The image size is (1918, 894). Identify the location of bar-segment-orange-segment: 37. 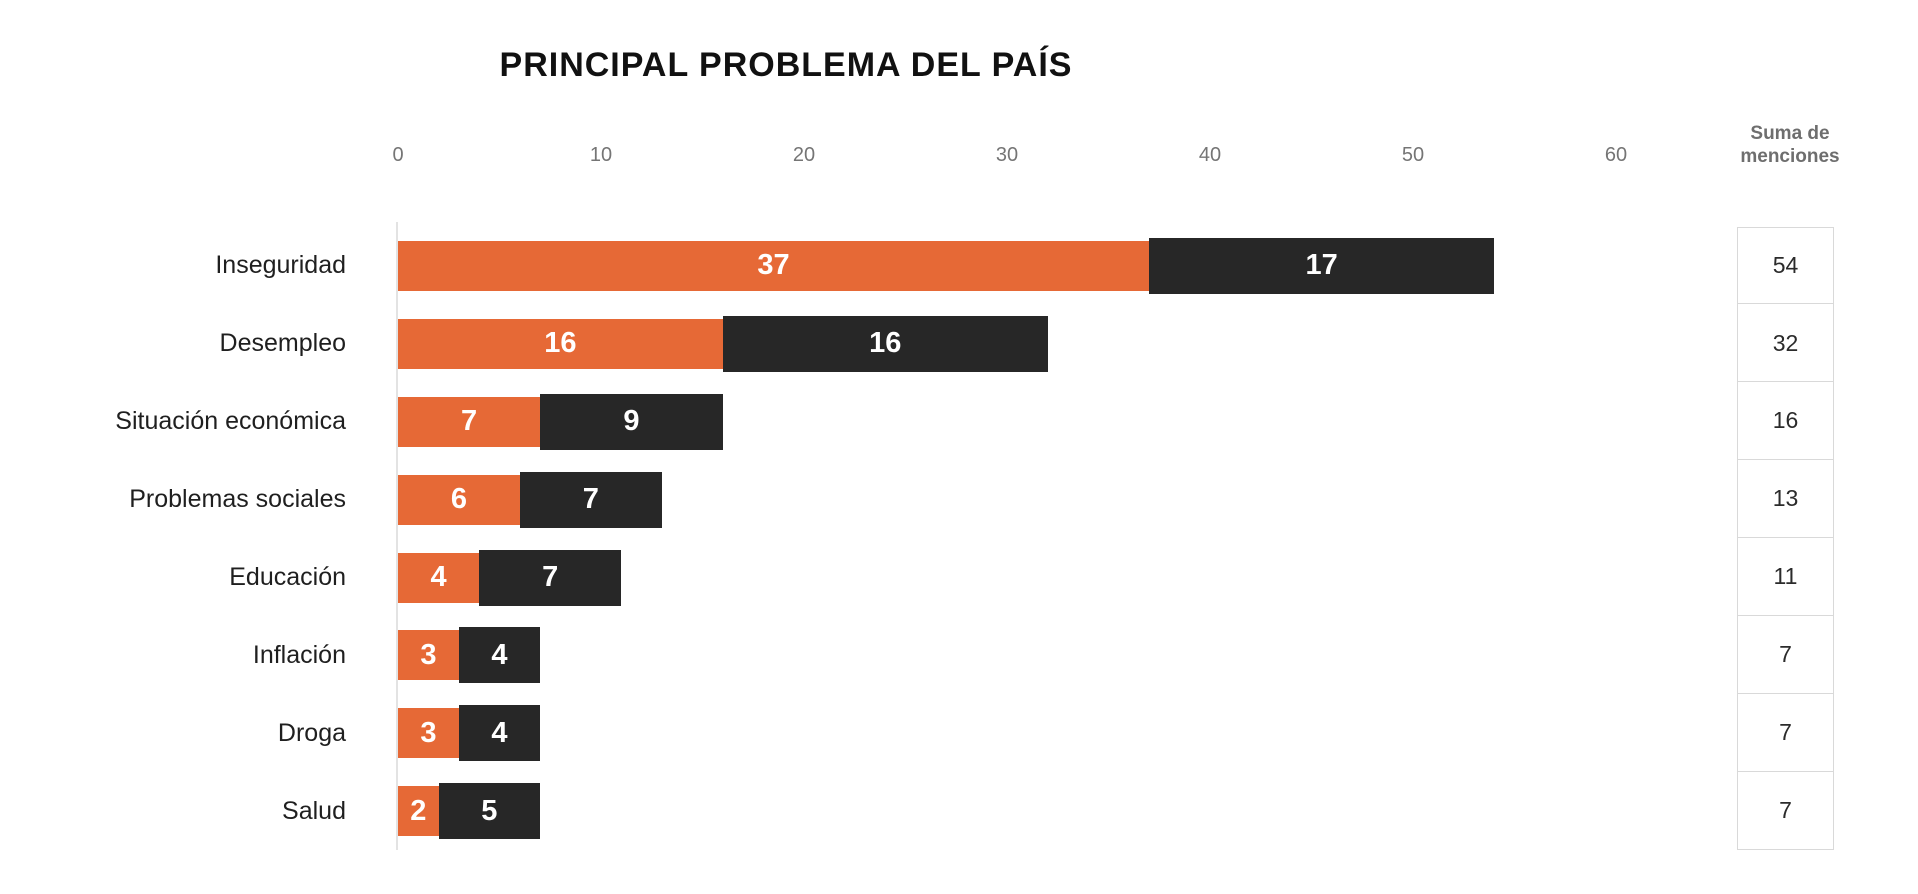
(774, 265).